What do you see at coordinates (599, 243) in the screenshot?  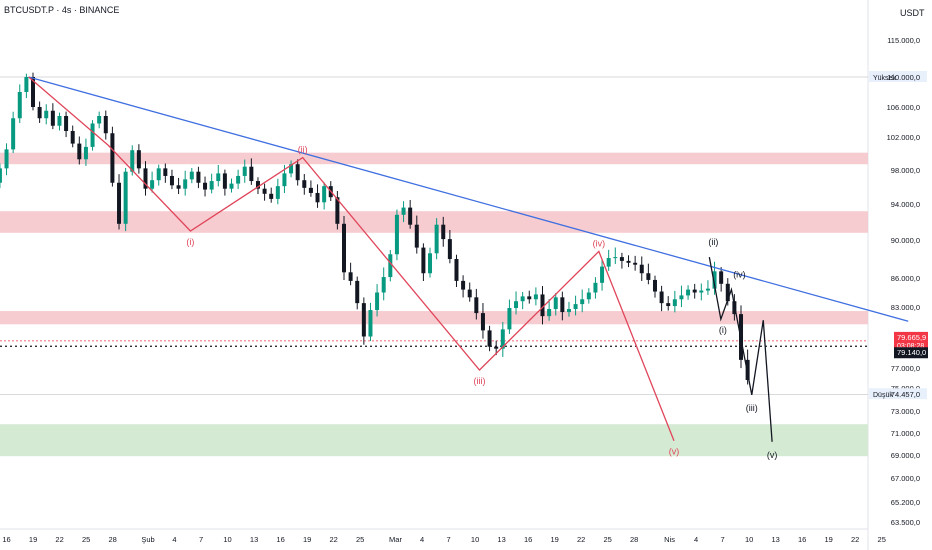 I see `wave-red-label: (iv)` at bounding box center [599, 243].